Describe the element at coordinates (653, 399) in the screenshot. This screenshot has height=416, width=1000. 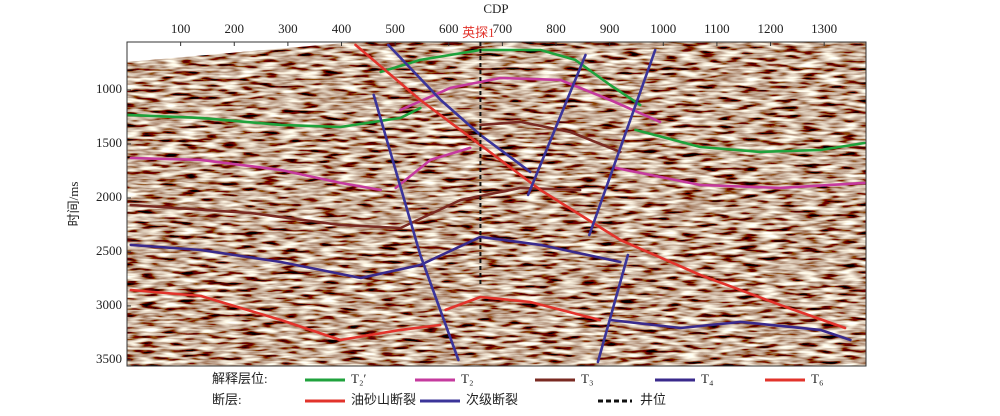
I see `legend-label: 井位` at that location.